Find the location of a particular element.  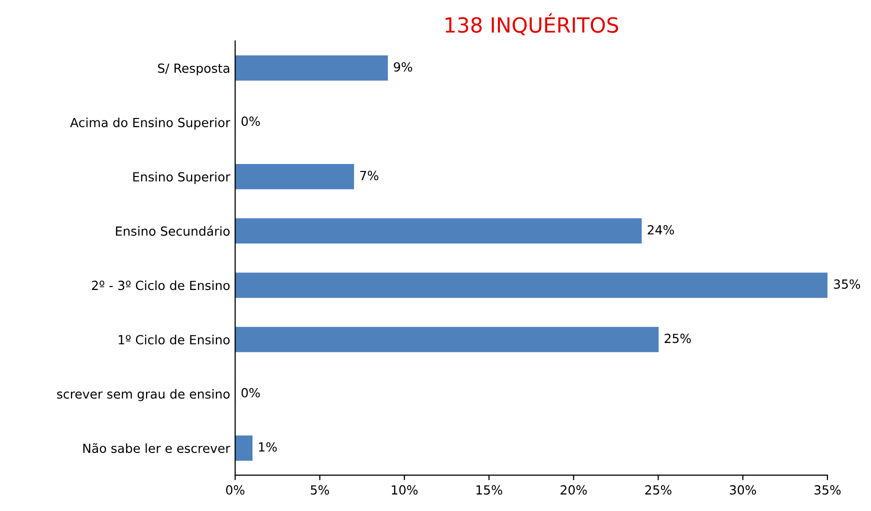

y-tick-label: 2º - 3º Ciclo de Ensino is located at coordinates (161, 285).